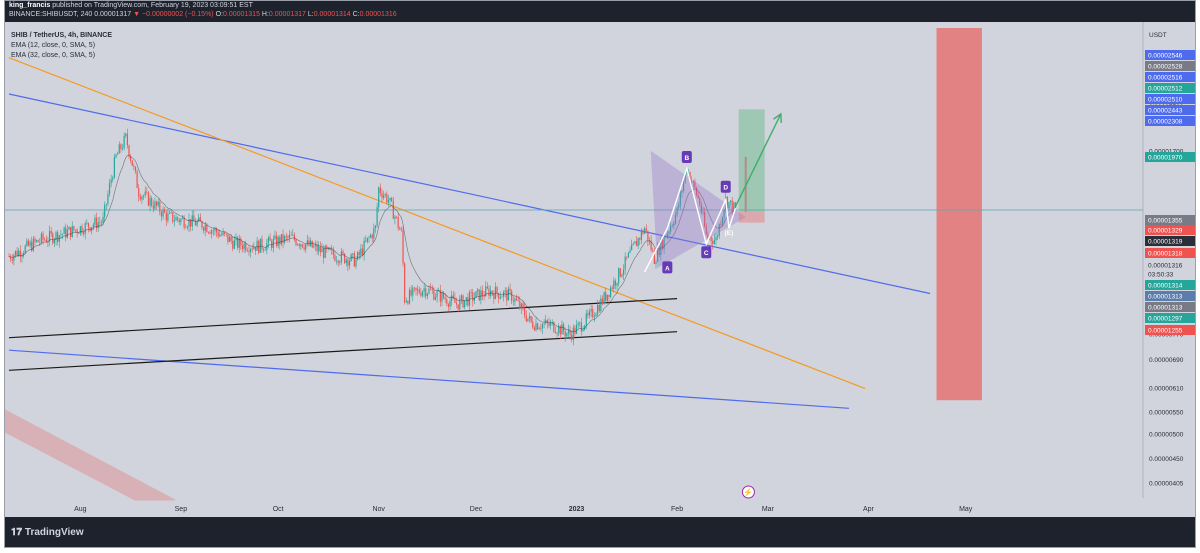 The image size is (1200, 553). Describe the element at coordinates (47, 532) in the screenshot. I see `tradingview-logo: 𝟏𝟕 TradingView` at that location.